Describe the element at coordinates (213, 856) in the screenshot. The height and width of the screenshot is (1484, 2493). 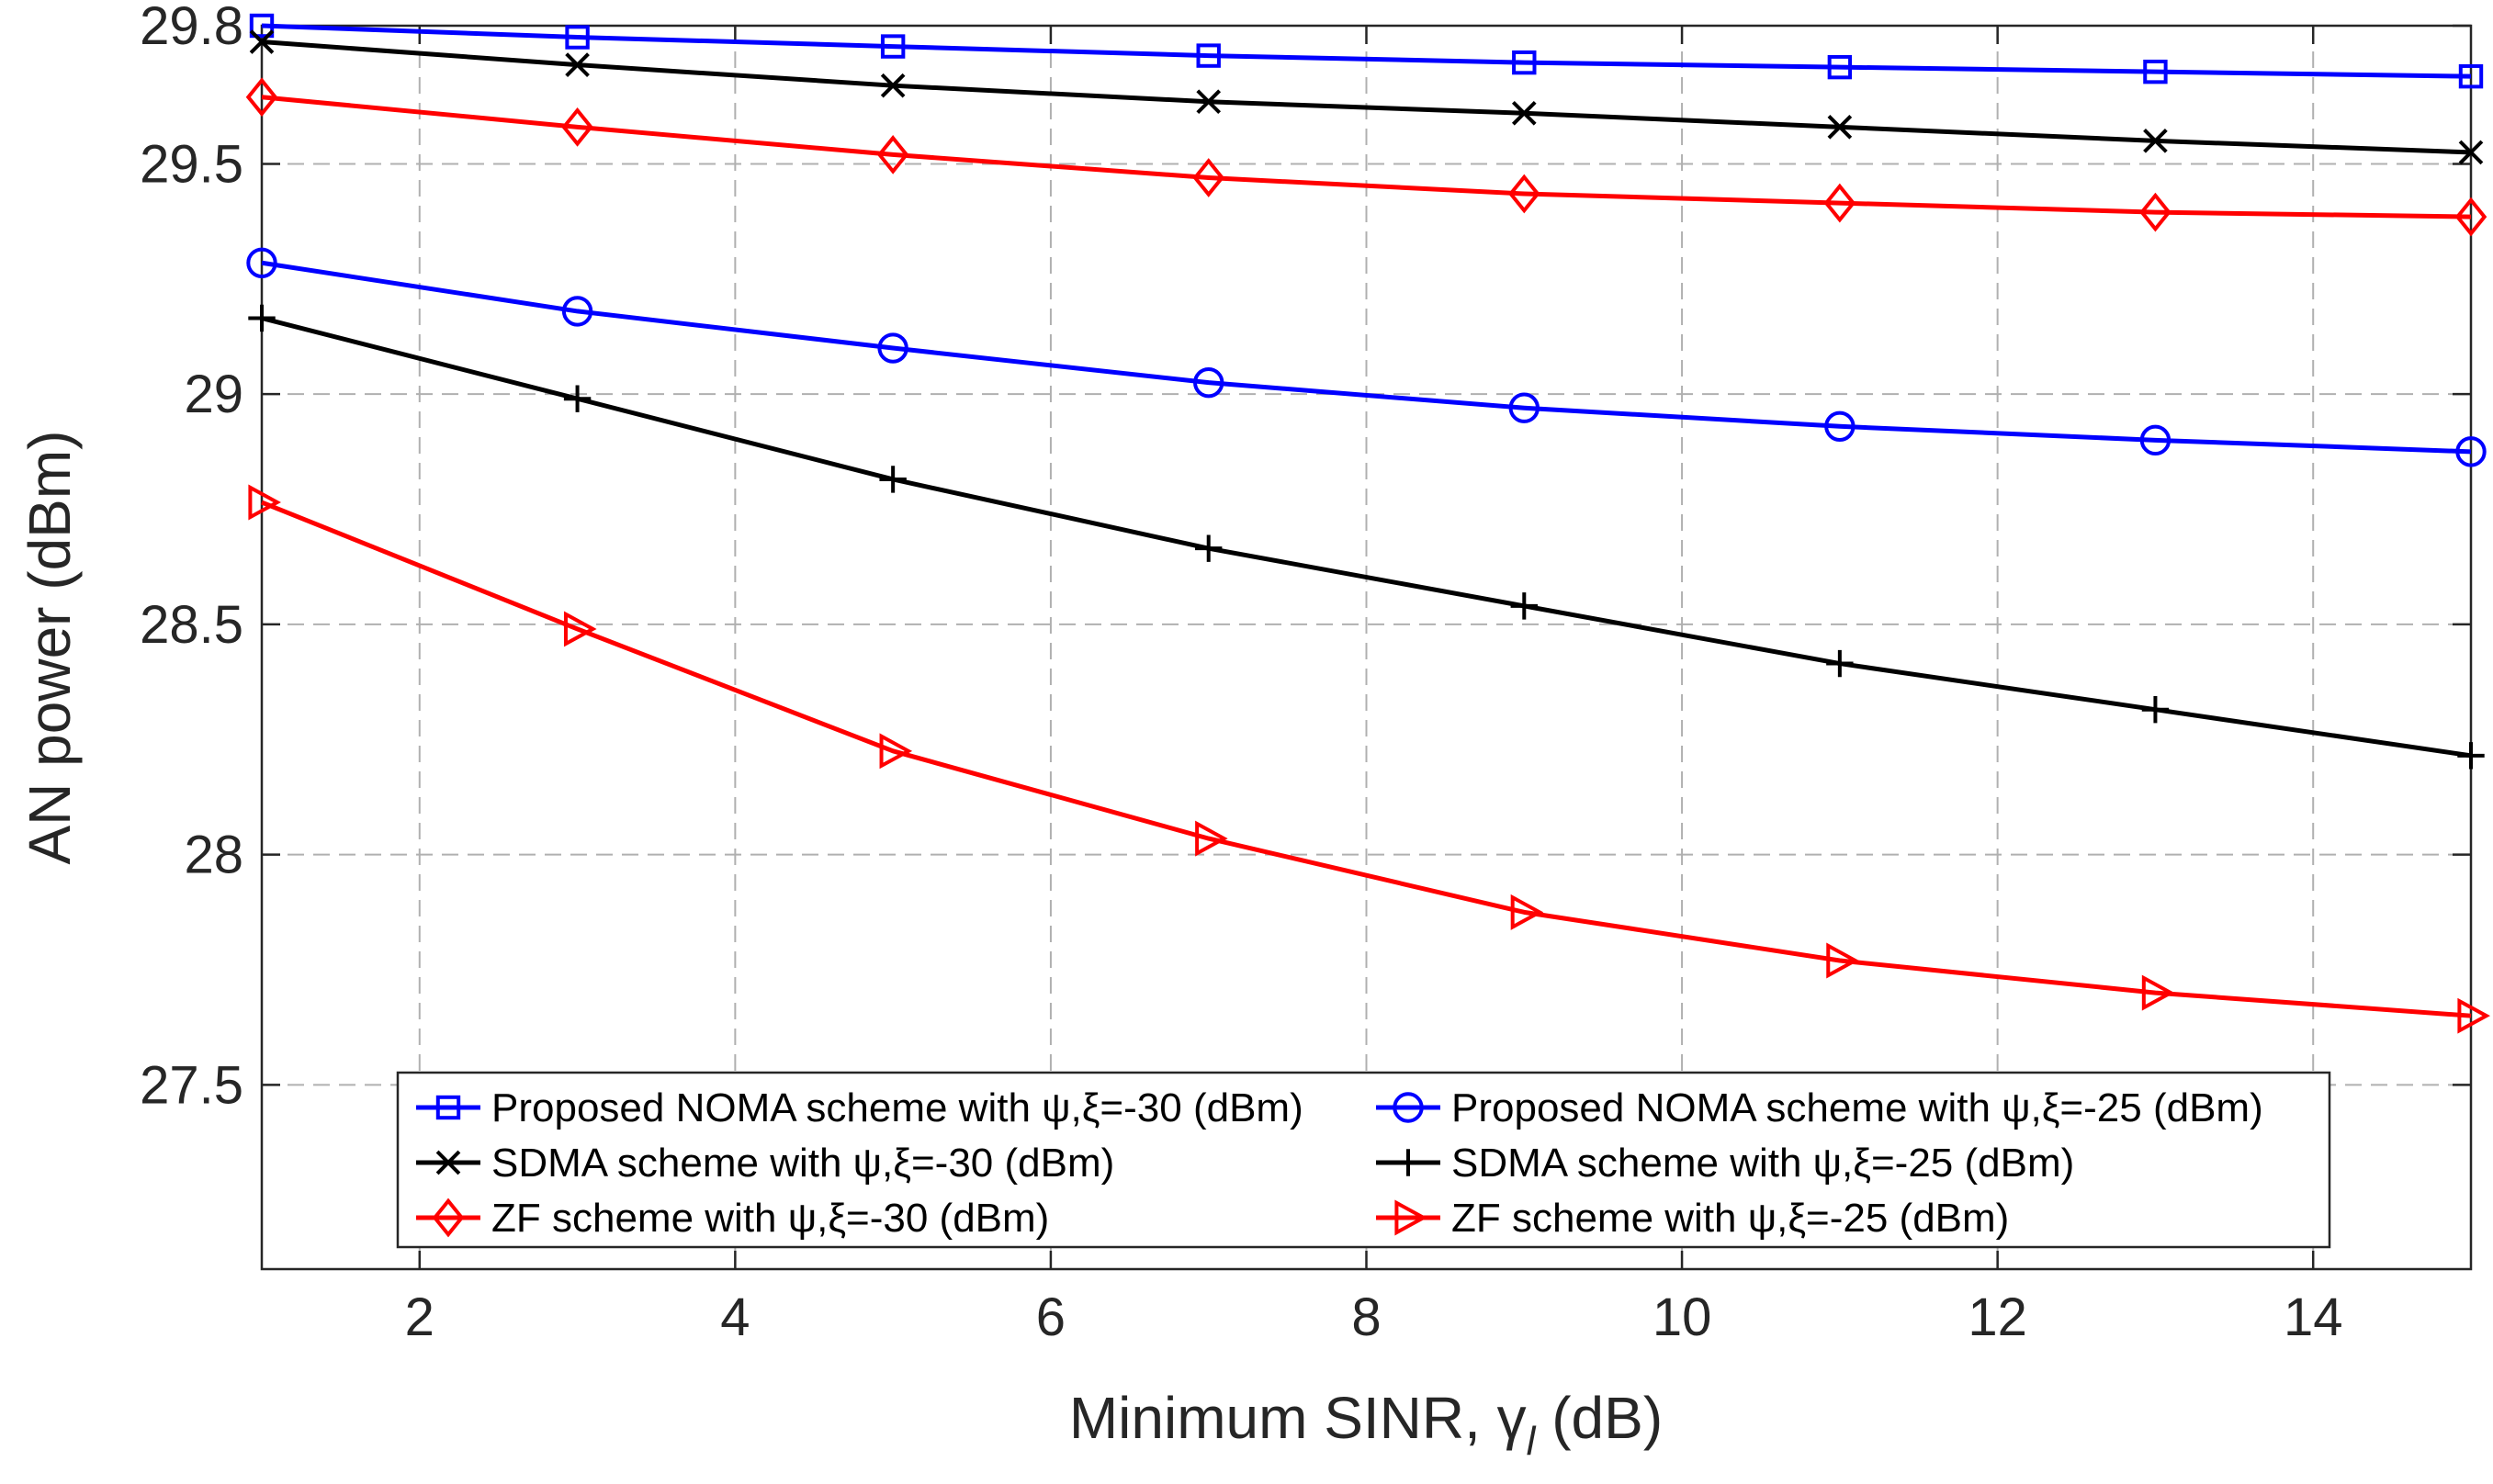
I see `y-tick-label: 28` at that location.